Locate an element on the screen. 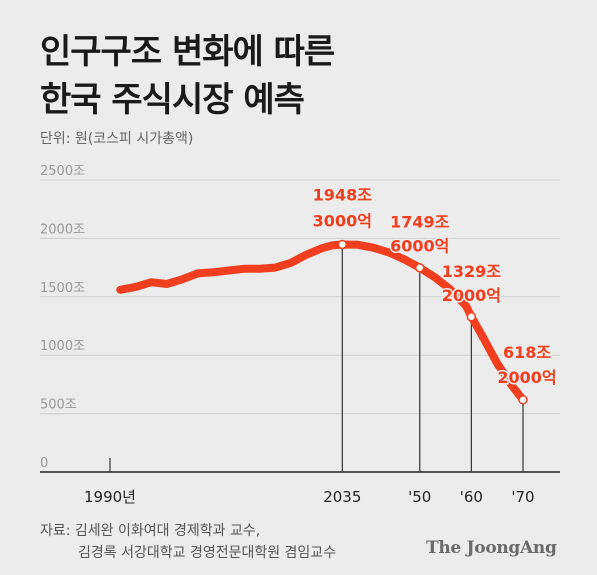 Image resolution: width=597 pixels, height=575 pixels. unit-label: 단위: 원(코스피 시가총액) is located at coordinates (117, 139).